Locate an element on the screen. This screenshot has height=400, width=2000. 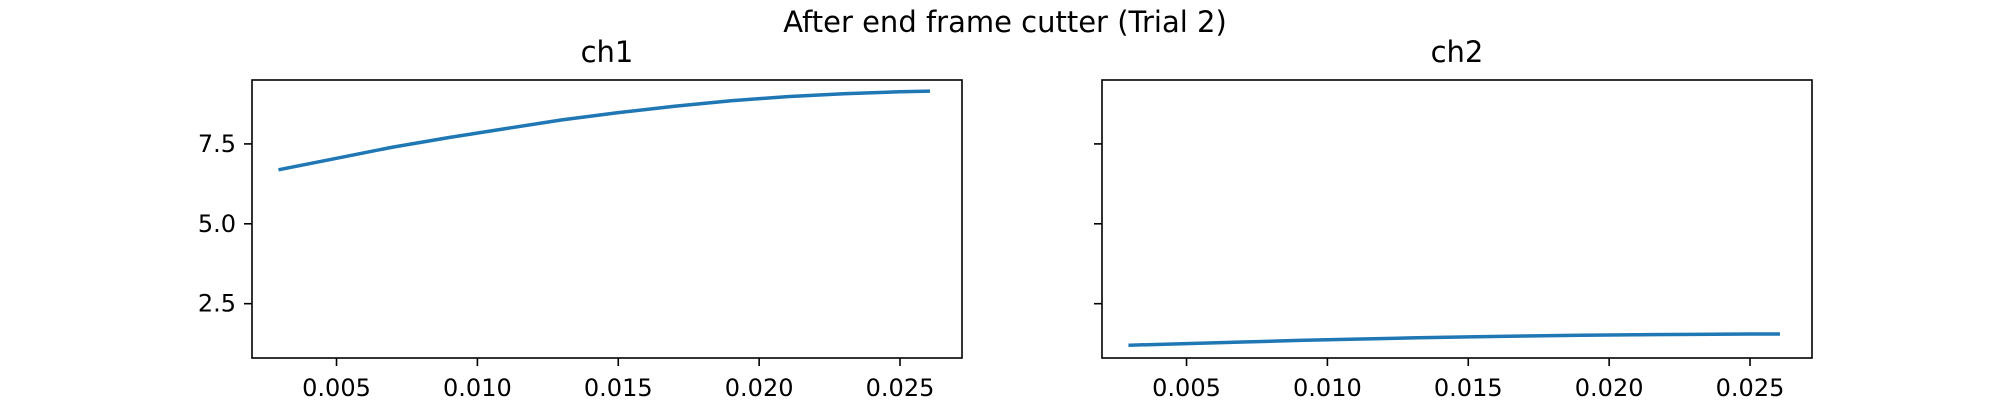
y-tick-label: 2.5 is located at coordinates (217, 304).